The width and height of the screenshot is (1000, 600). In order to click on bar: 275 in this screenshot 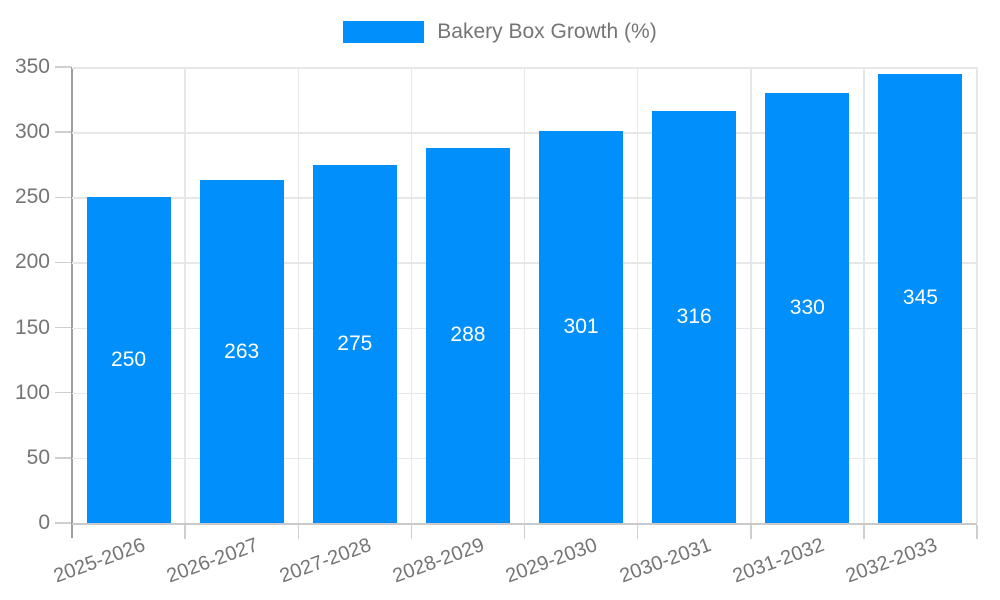, I will do `click(354, 343)`.